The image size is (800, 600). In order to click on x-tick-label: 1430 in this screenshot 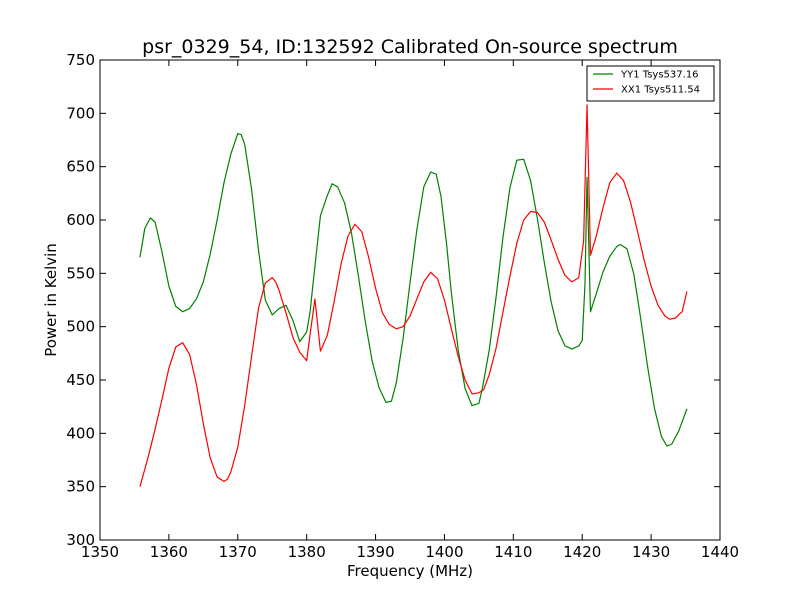, I will do `click(651, 552)`.